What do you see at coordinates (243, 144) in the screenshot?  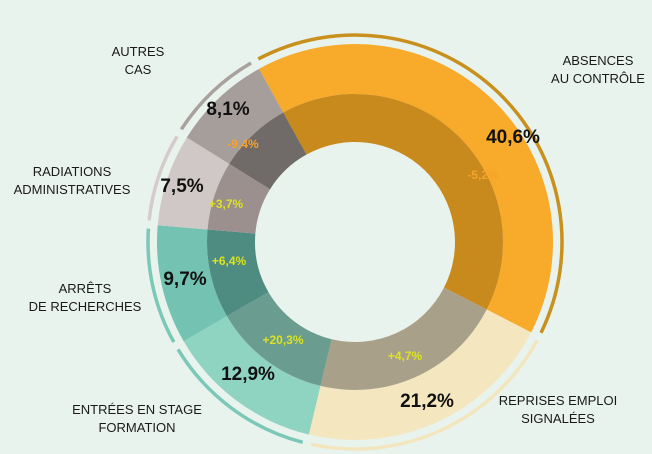 I see `change-label: -9,4%` at bounding box center [243, 144].